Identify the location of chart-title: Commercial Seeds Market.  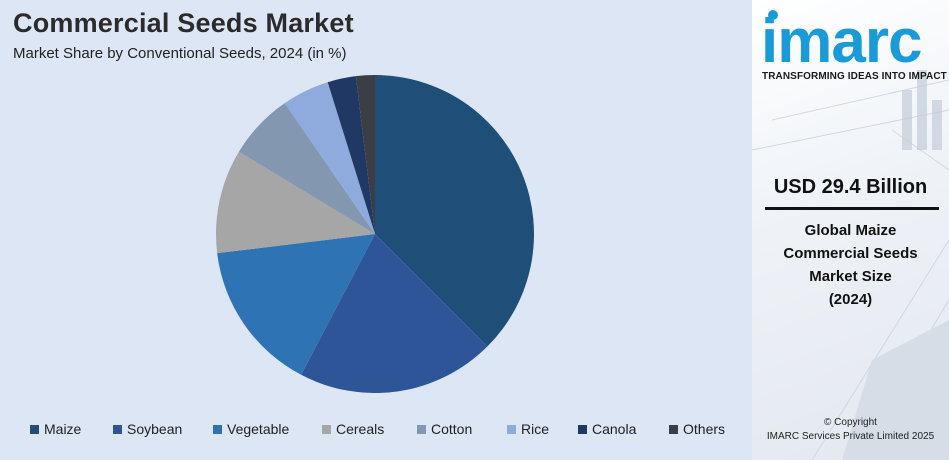
(183, 23).